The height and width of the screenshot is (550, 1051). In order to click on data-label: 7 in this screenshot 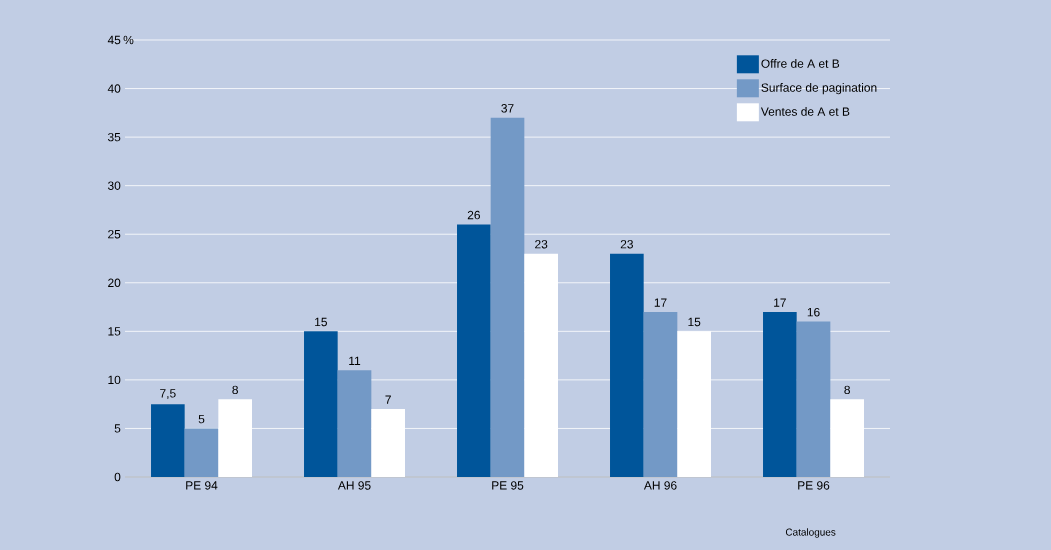, I will do `click(388, 399)`.